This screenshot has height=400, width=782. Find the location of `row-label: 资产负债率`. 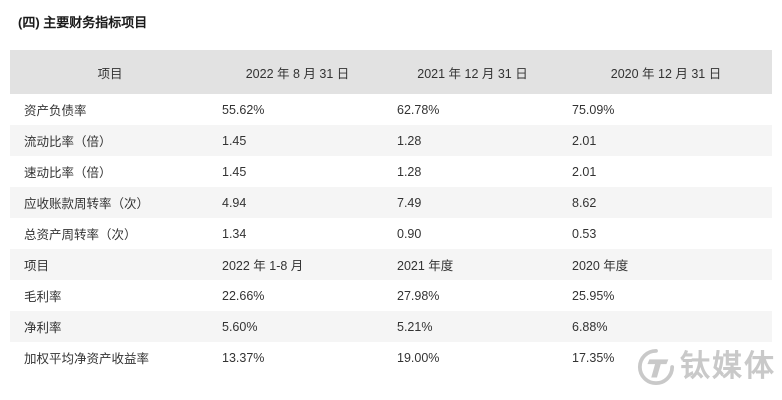

row-label: 资产负债率 is located at coordinates (110, 109).